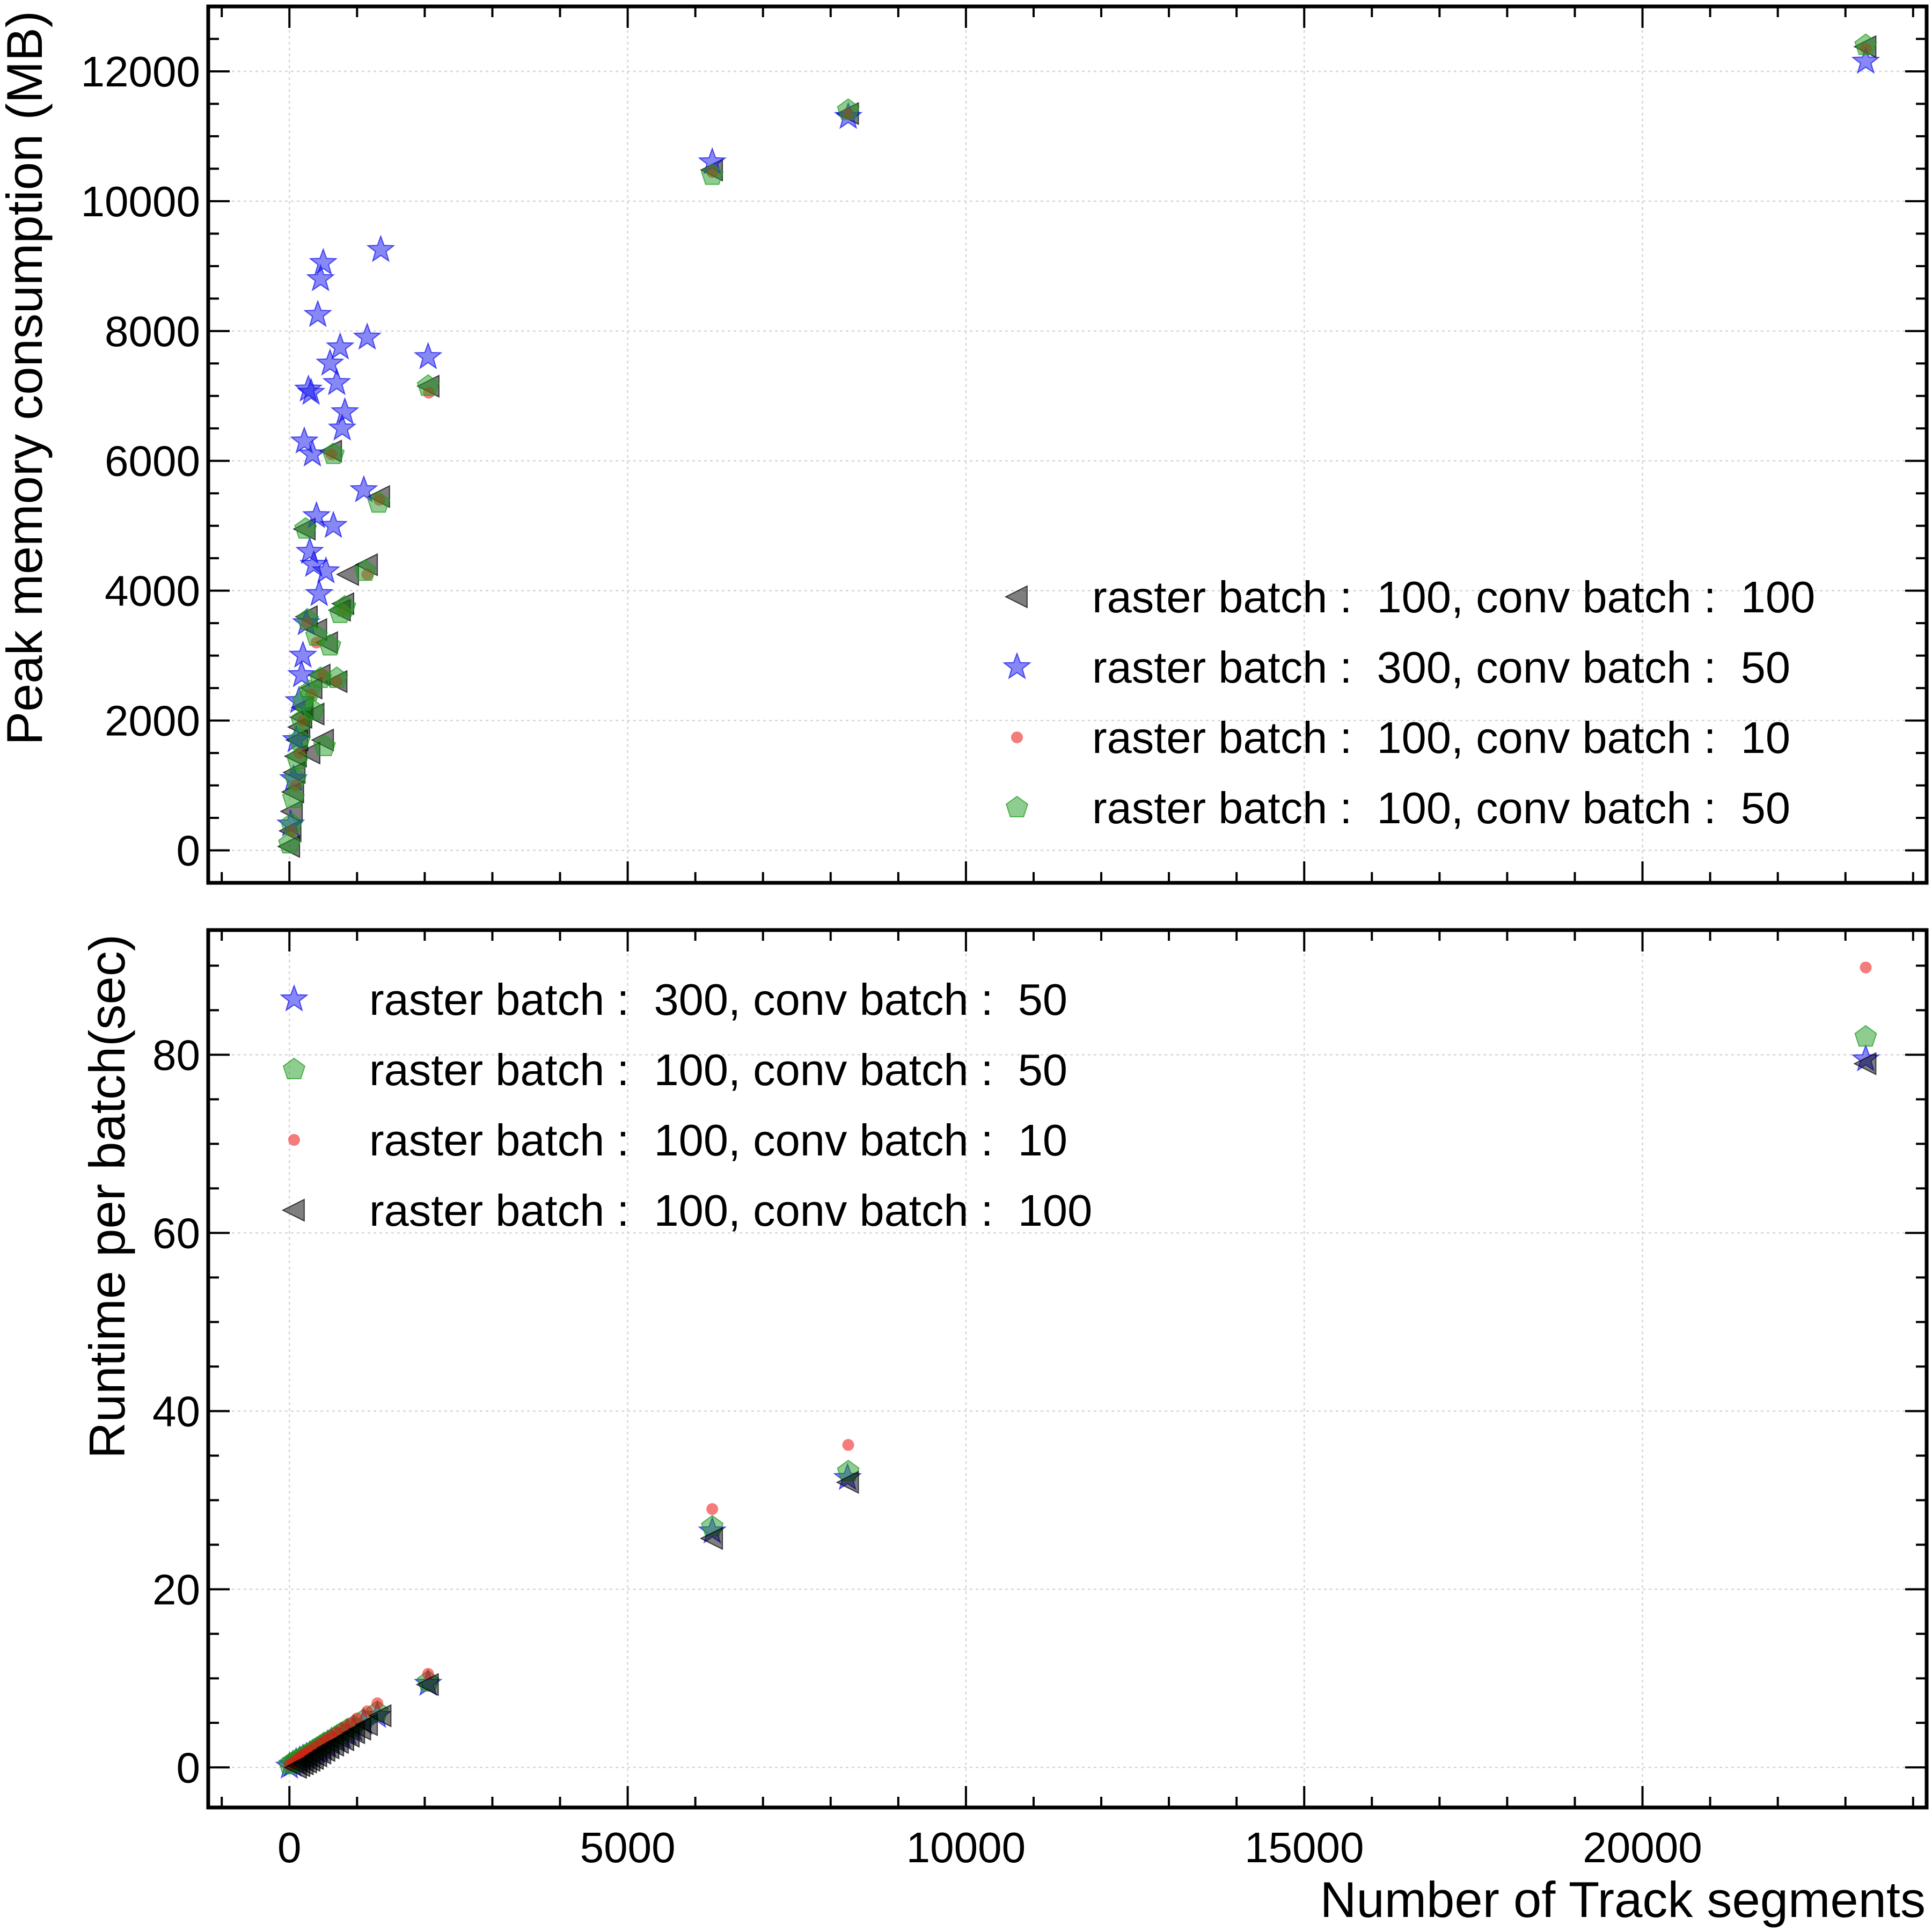  Describe the element at coordinates (1642, 1847) in the screenshot. I see `x-tick-label: 20000` at that location.